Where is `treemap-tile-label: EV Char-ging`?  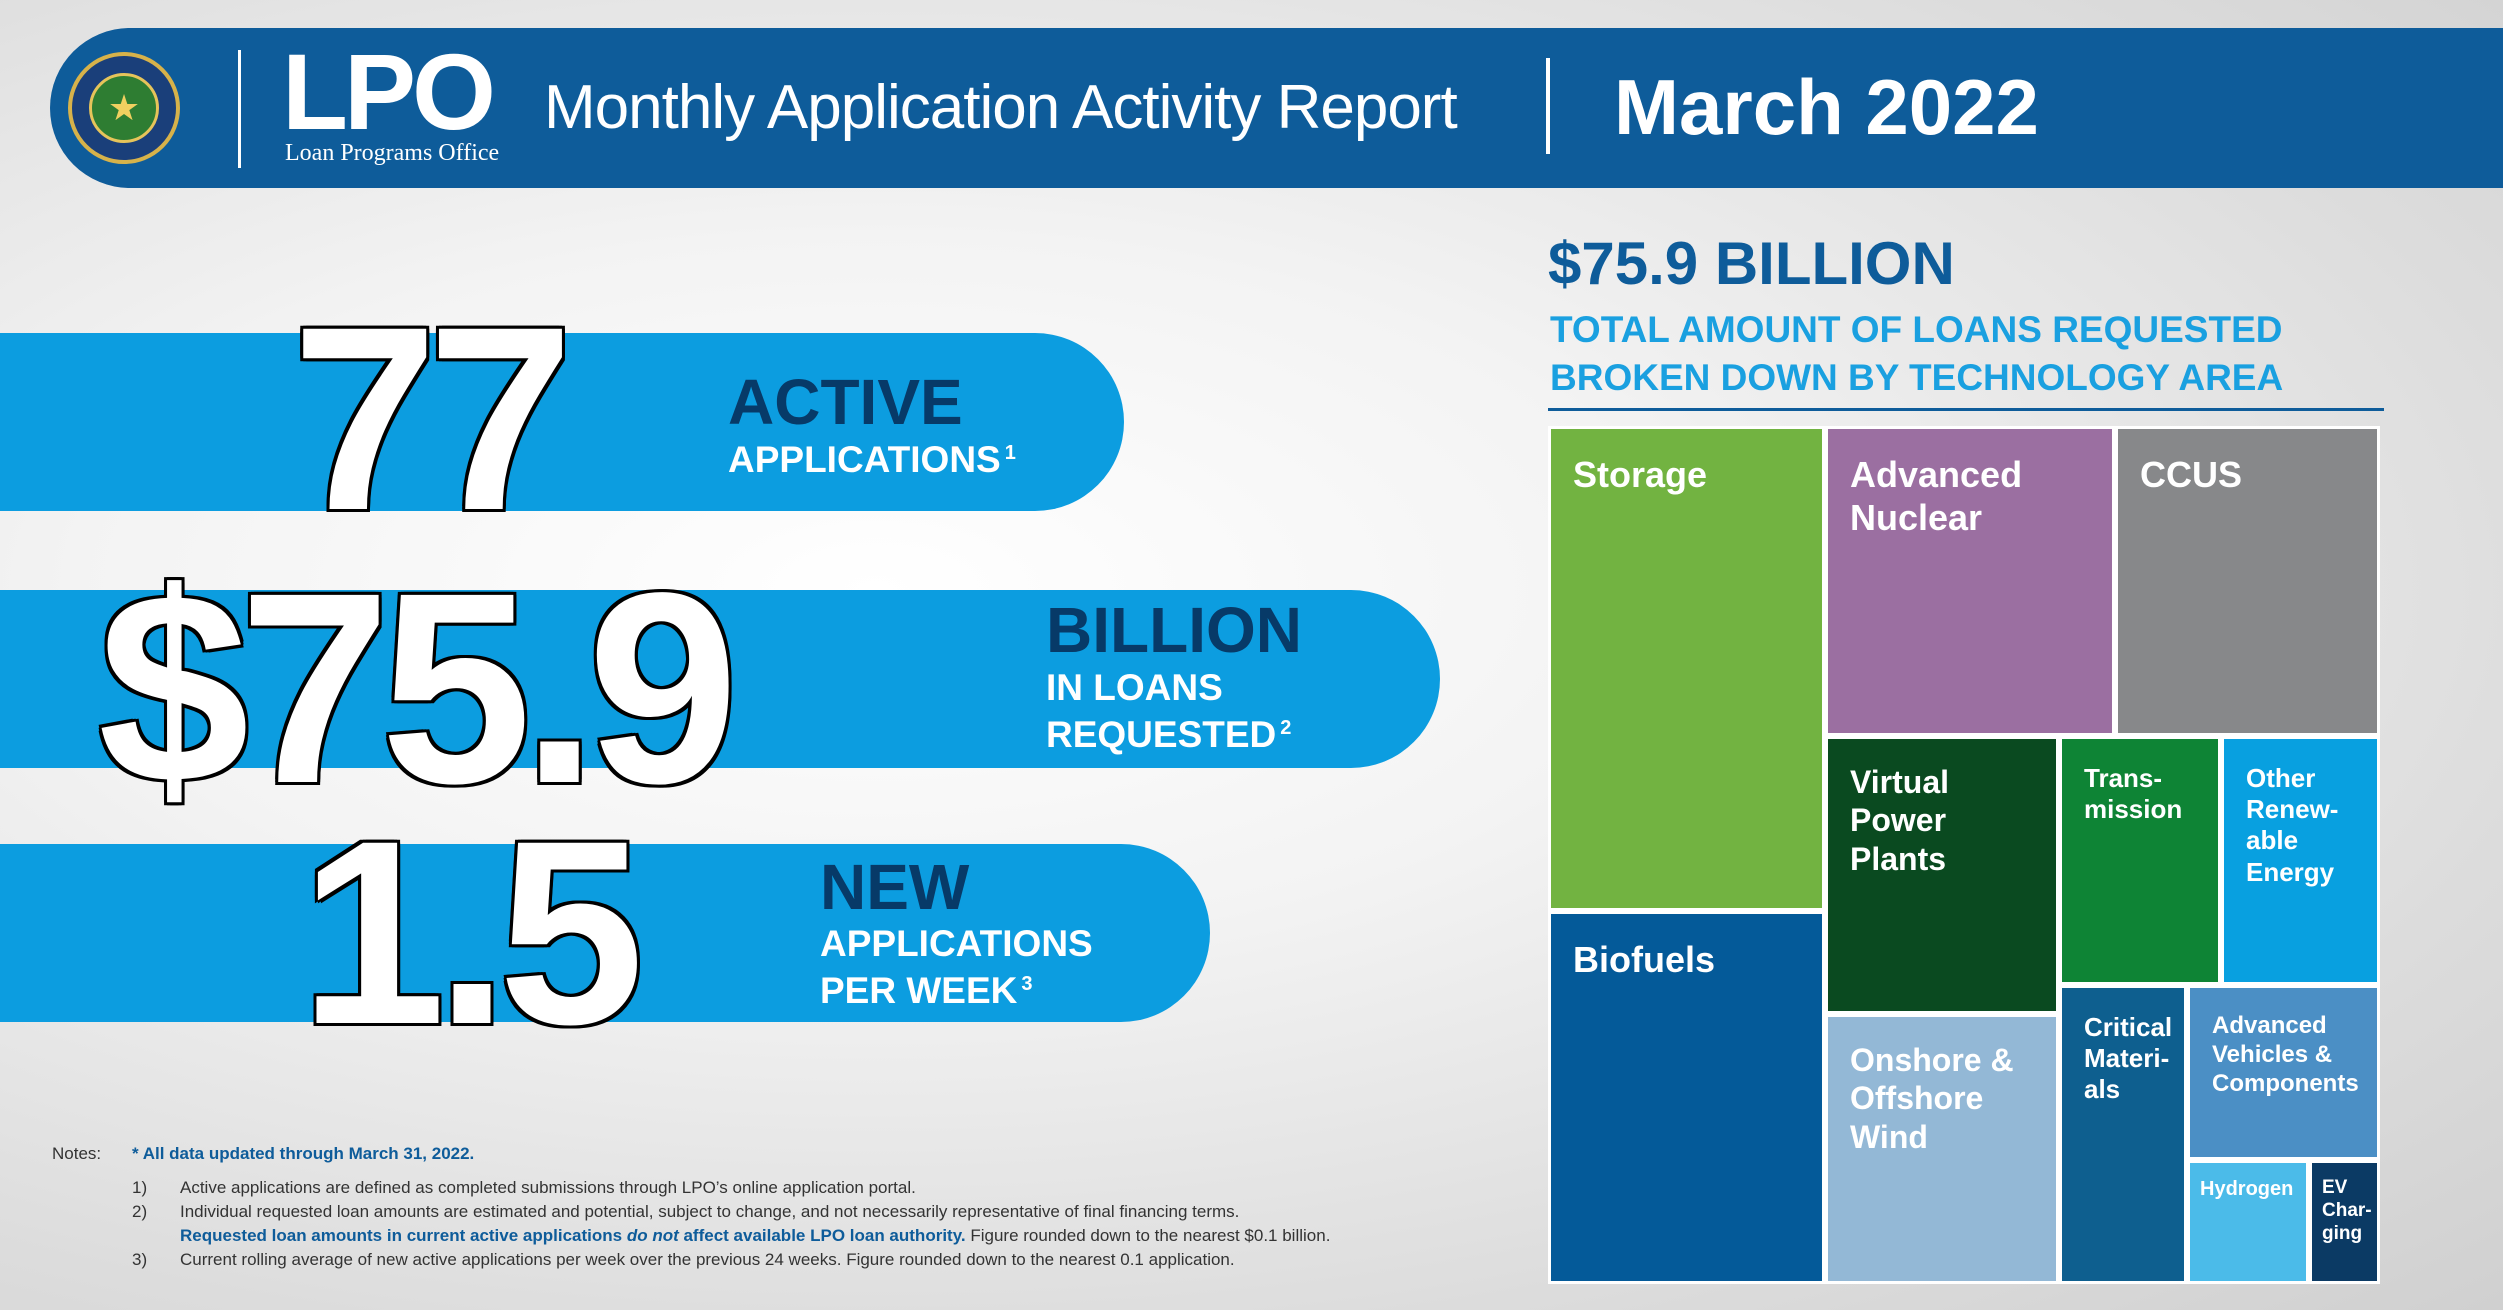
treemap-tile-label: EV Char-ging is located at coordinates (2347, 1210).